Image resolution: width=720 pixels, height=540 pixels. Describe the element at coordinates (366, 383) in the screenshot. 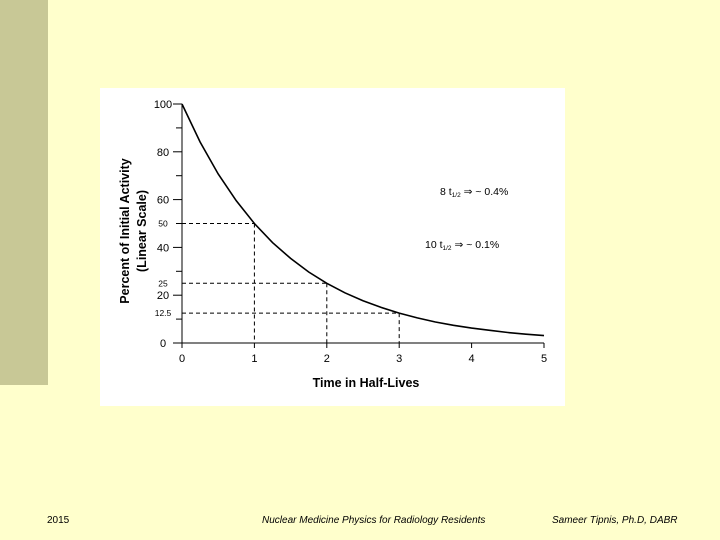

I see `x-axis-label: Time in Half-Lives` at that location.